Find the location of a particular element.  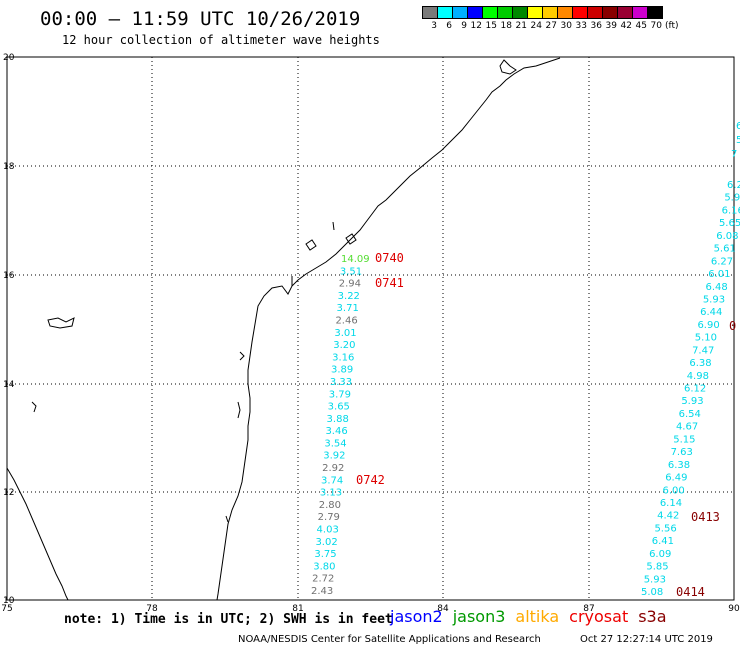

swh-value: 4.98 is located at coordinates (698, 376).